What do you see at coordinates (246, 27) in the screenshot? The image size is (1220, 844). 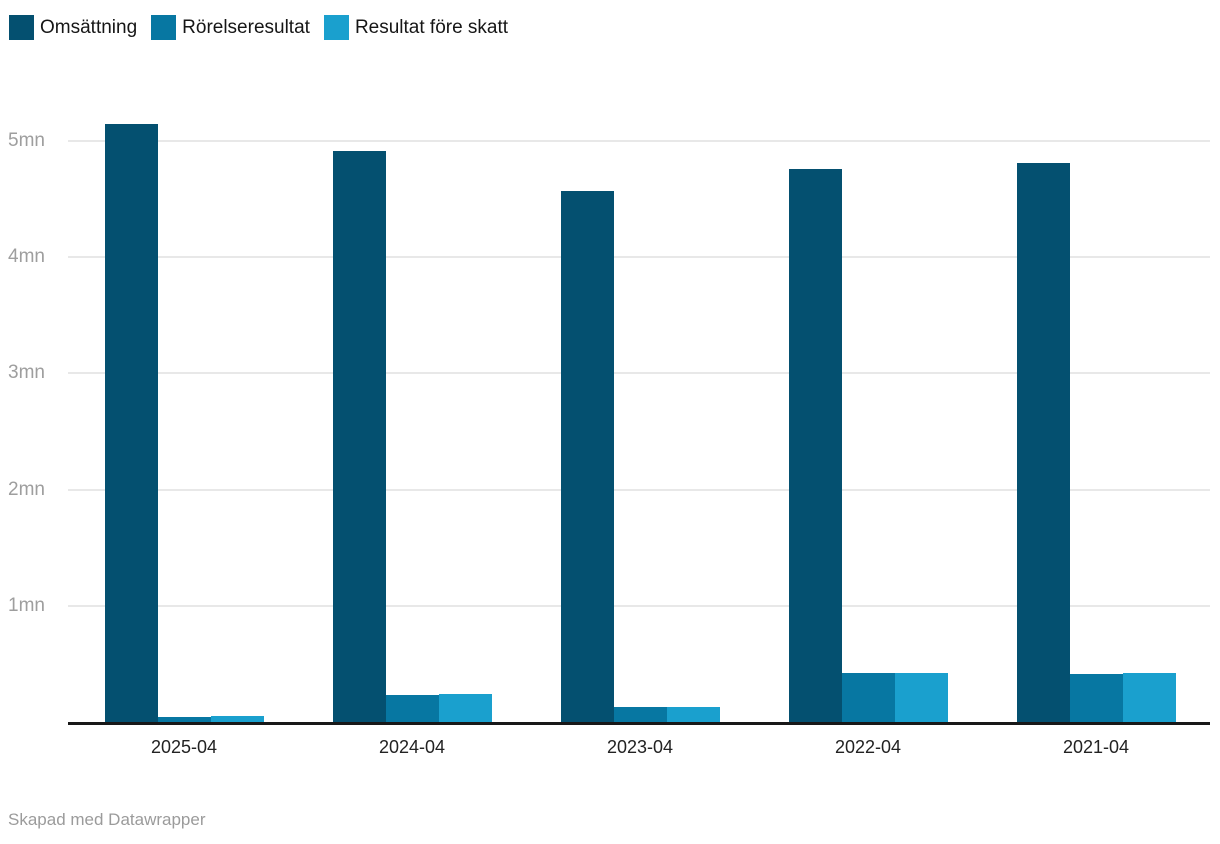 I see `legend-label: Rörelseresultat` at bounding box center [246, 27].